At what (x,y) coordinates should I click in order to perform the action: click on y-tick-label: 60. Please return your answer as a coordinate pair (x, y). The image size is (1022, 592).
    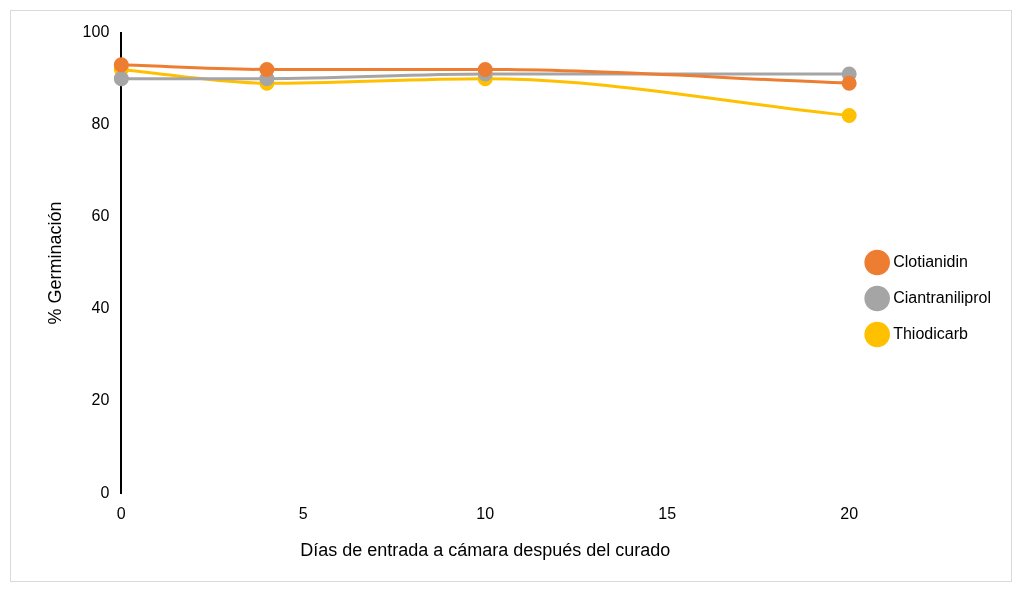
    Looking at the image, I should click on (100, 216).